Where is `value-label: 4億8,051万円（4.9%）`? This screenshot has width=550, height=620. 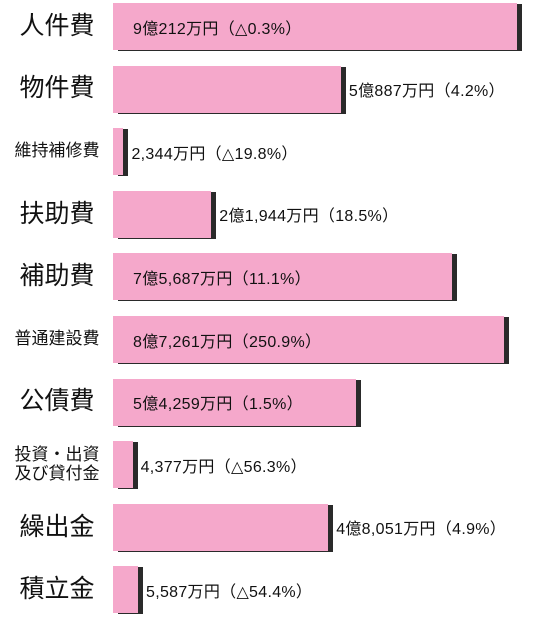
value-label: 4億8,051万円（4.9%） is located at coordinates (421, 530).